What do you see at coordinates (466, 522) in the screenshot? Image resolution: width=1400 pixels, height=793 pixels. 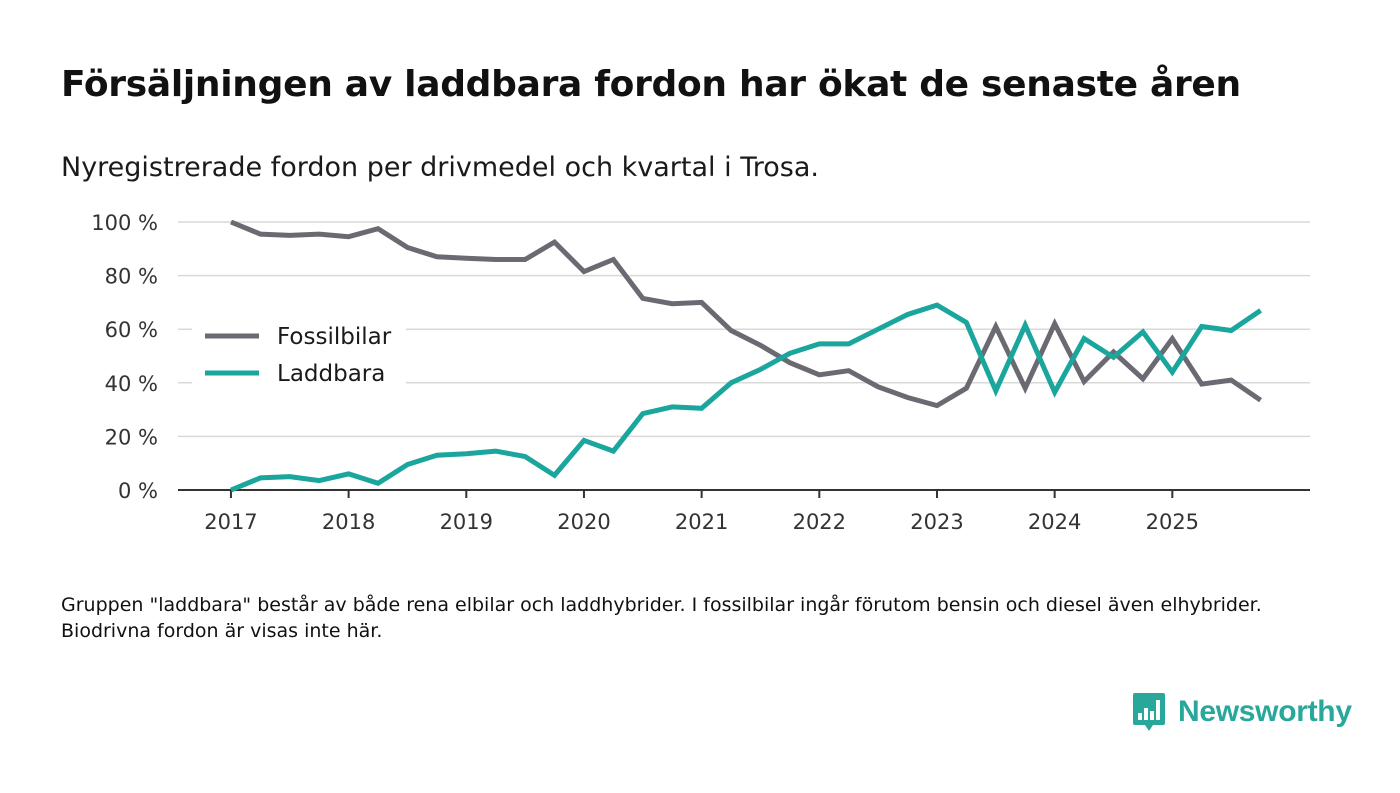 I see `x-tick-label: 2019` at bounding box center [466, 522].